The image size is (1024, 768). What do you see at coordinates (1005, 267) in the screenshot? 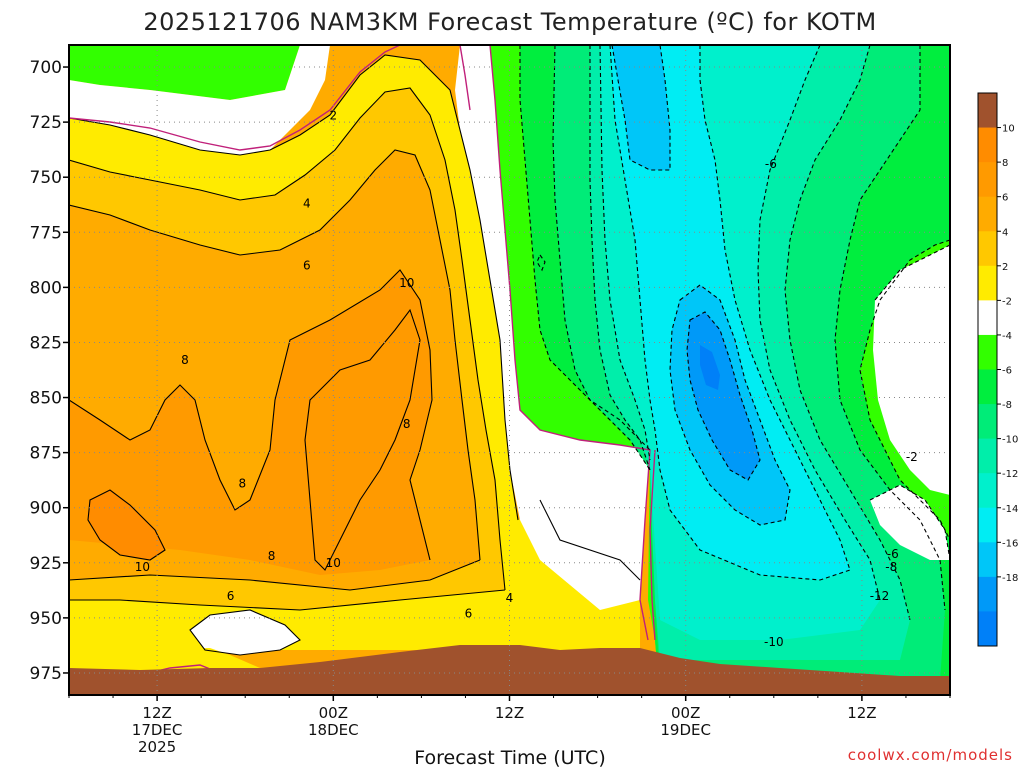
I see `colorbar-label: 2` at bounding box center [1005, 267].